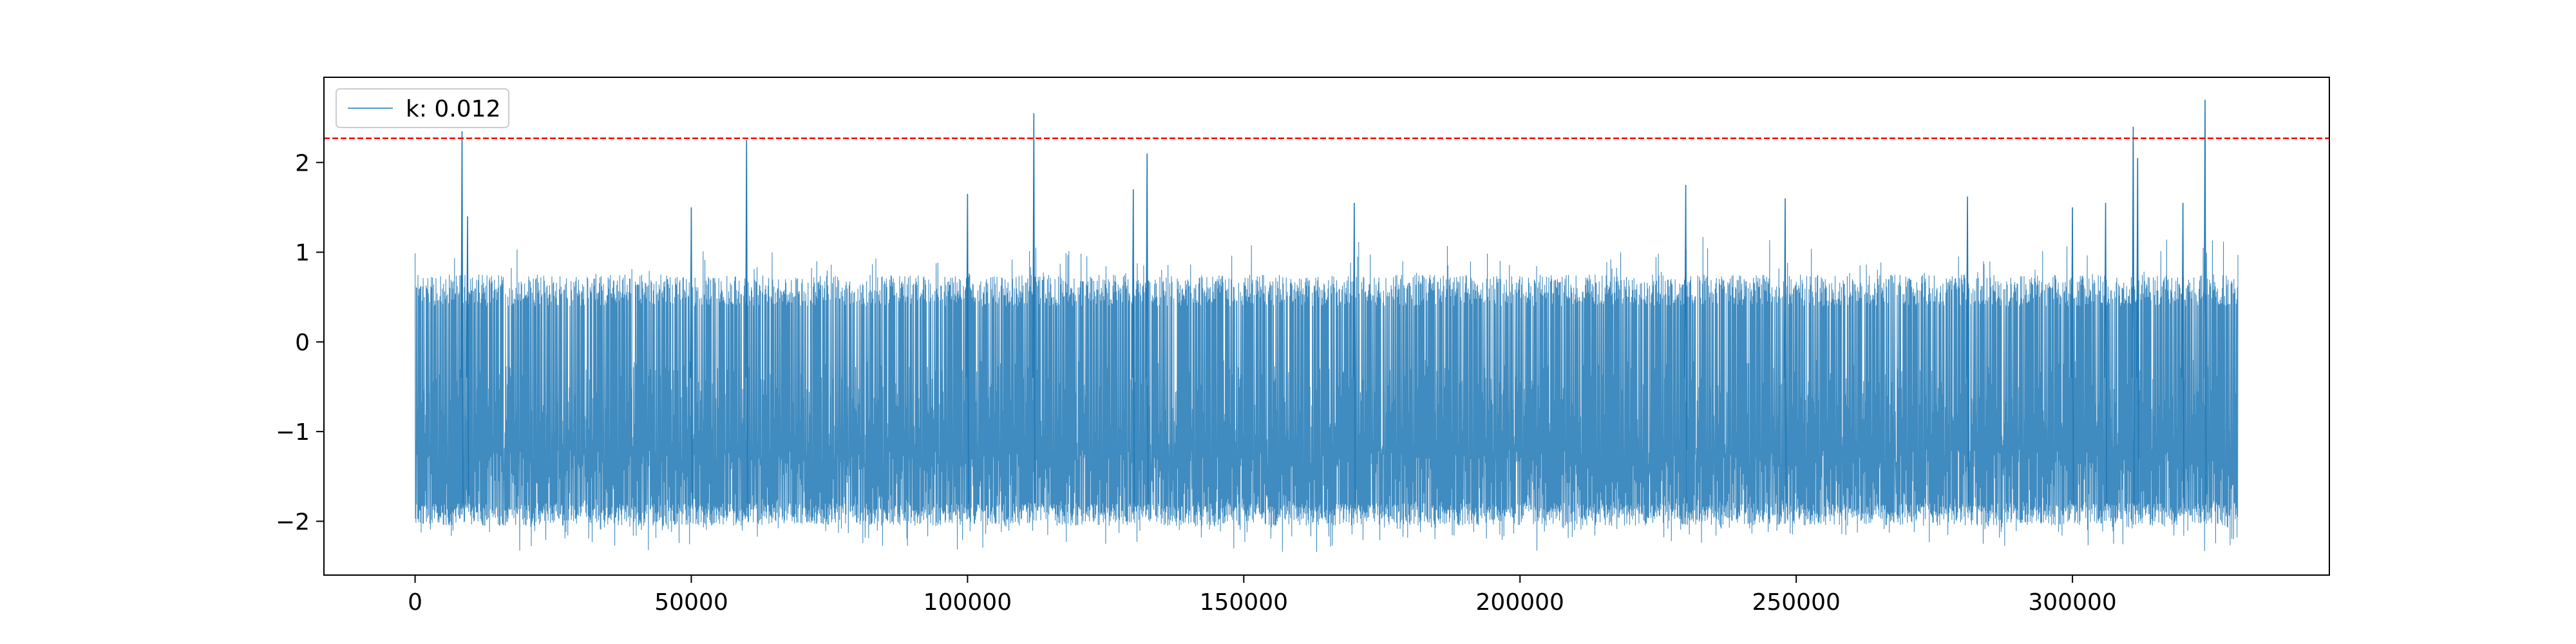  I want to click on x-axis: 0 50000 100000 150000 200000 250000 300000, so click(1262, 595).